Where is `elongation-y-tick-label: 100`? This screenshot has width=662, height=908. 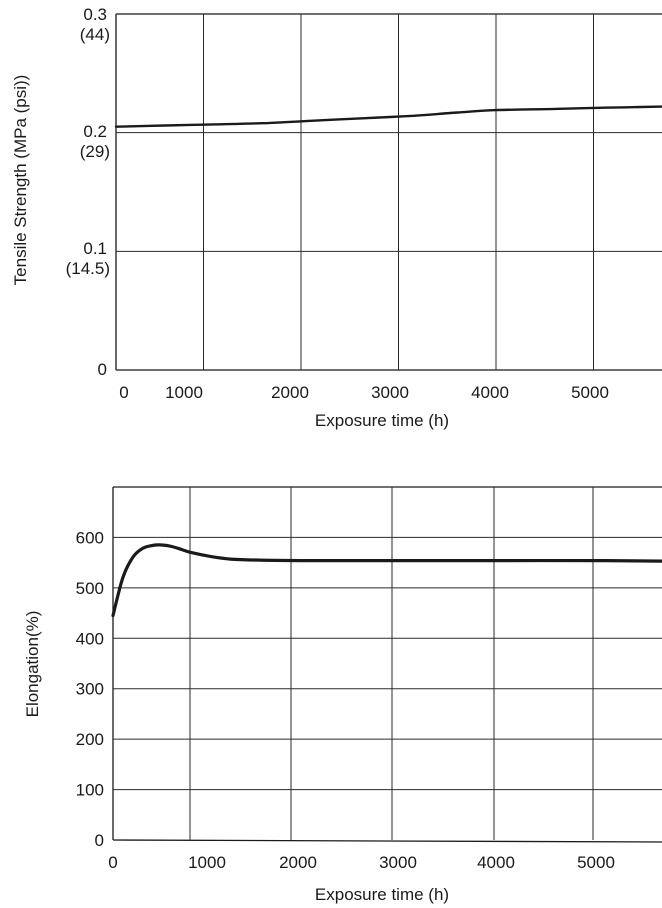 elongation-y-tick-label: 100 is located at coordinates (90, 790).